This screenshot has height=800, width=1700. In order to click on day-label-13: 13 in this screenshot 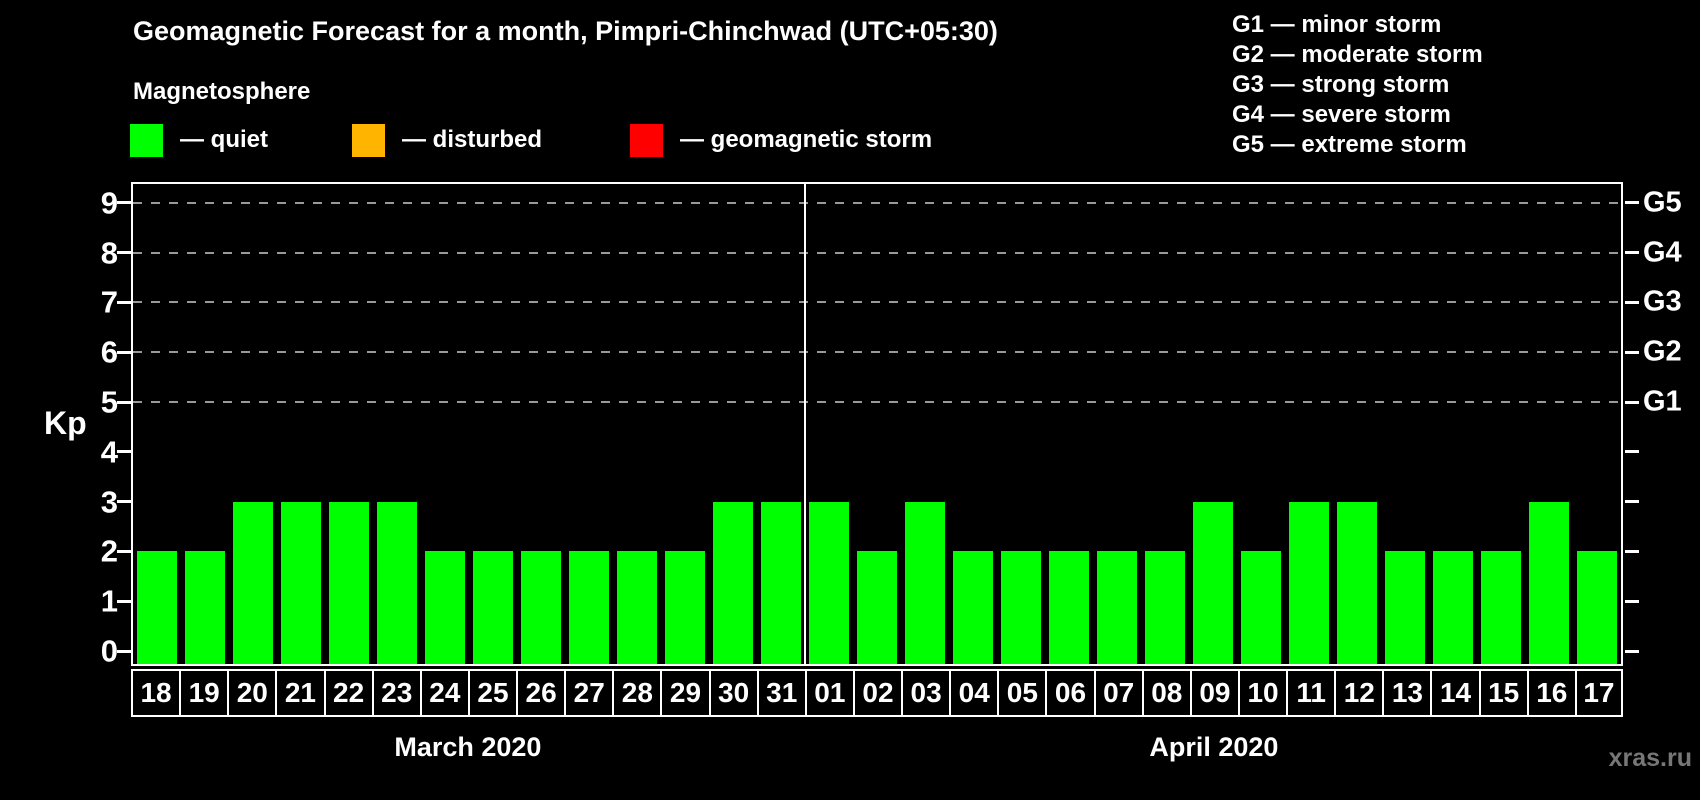, I will do `click(1407, 693)`.